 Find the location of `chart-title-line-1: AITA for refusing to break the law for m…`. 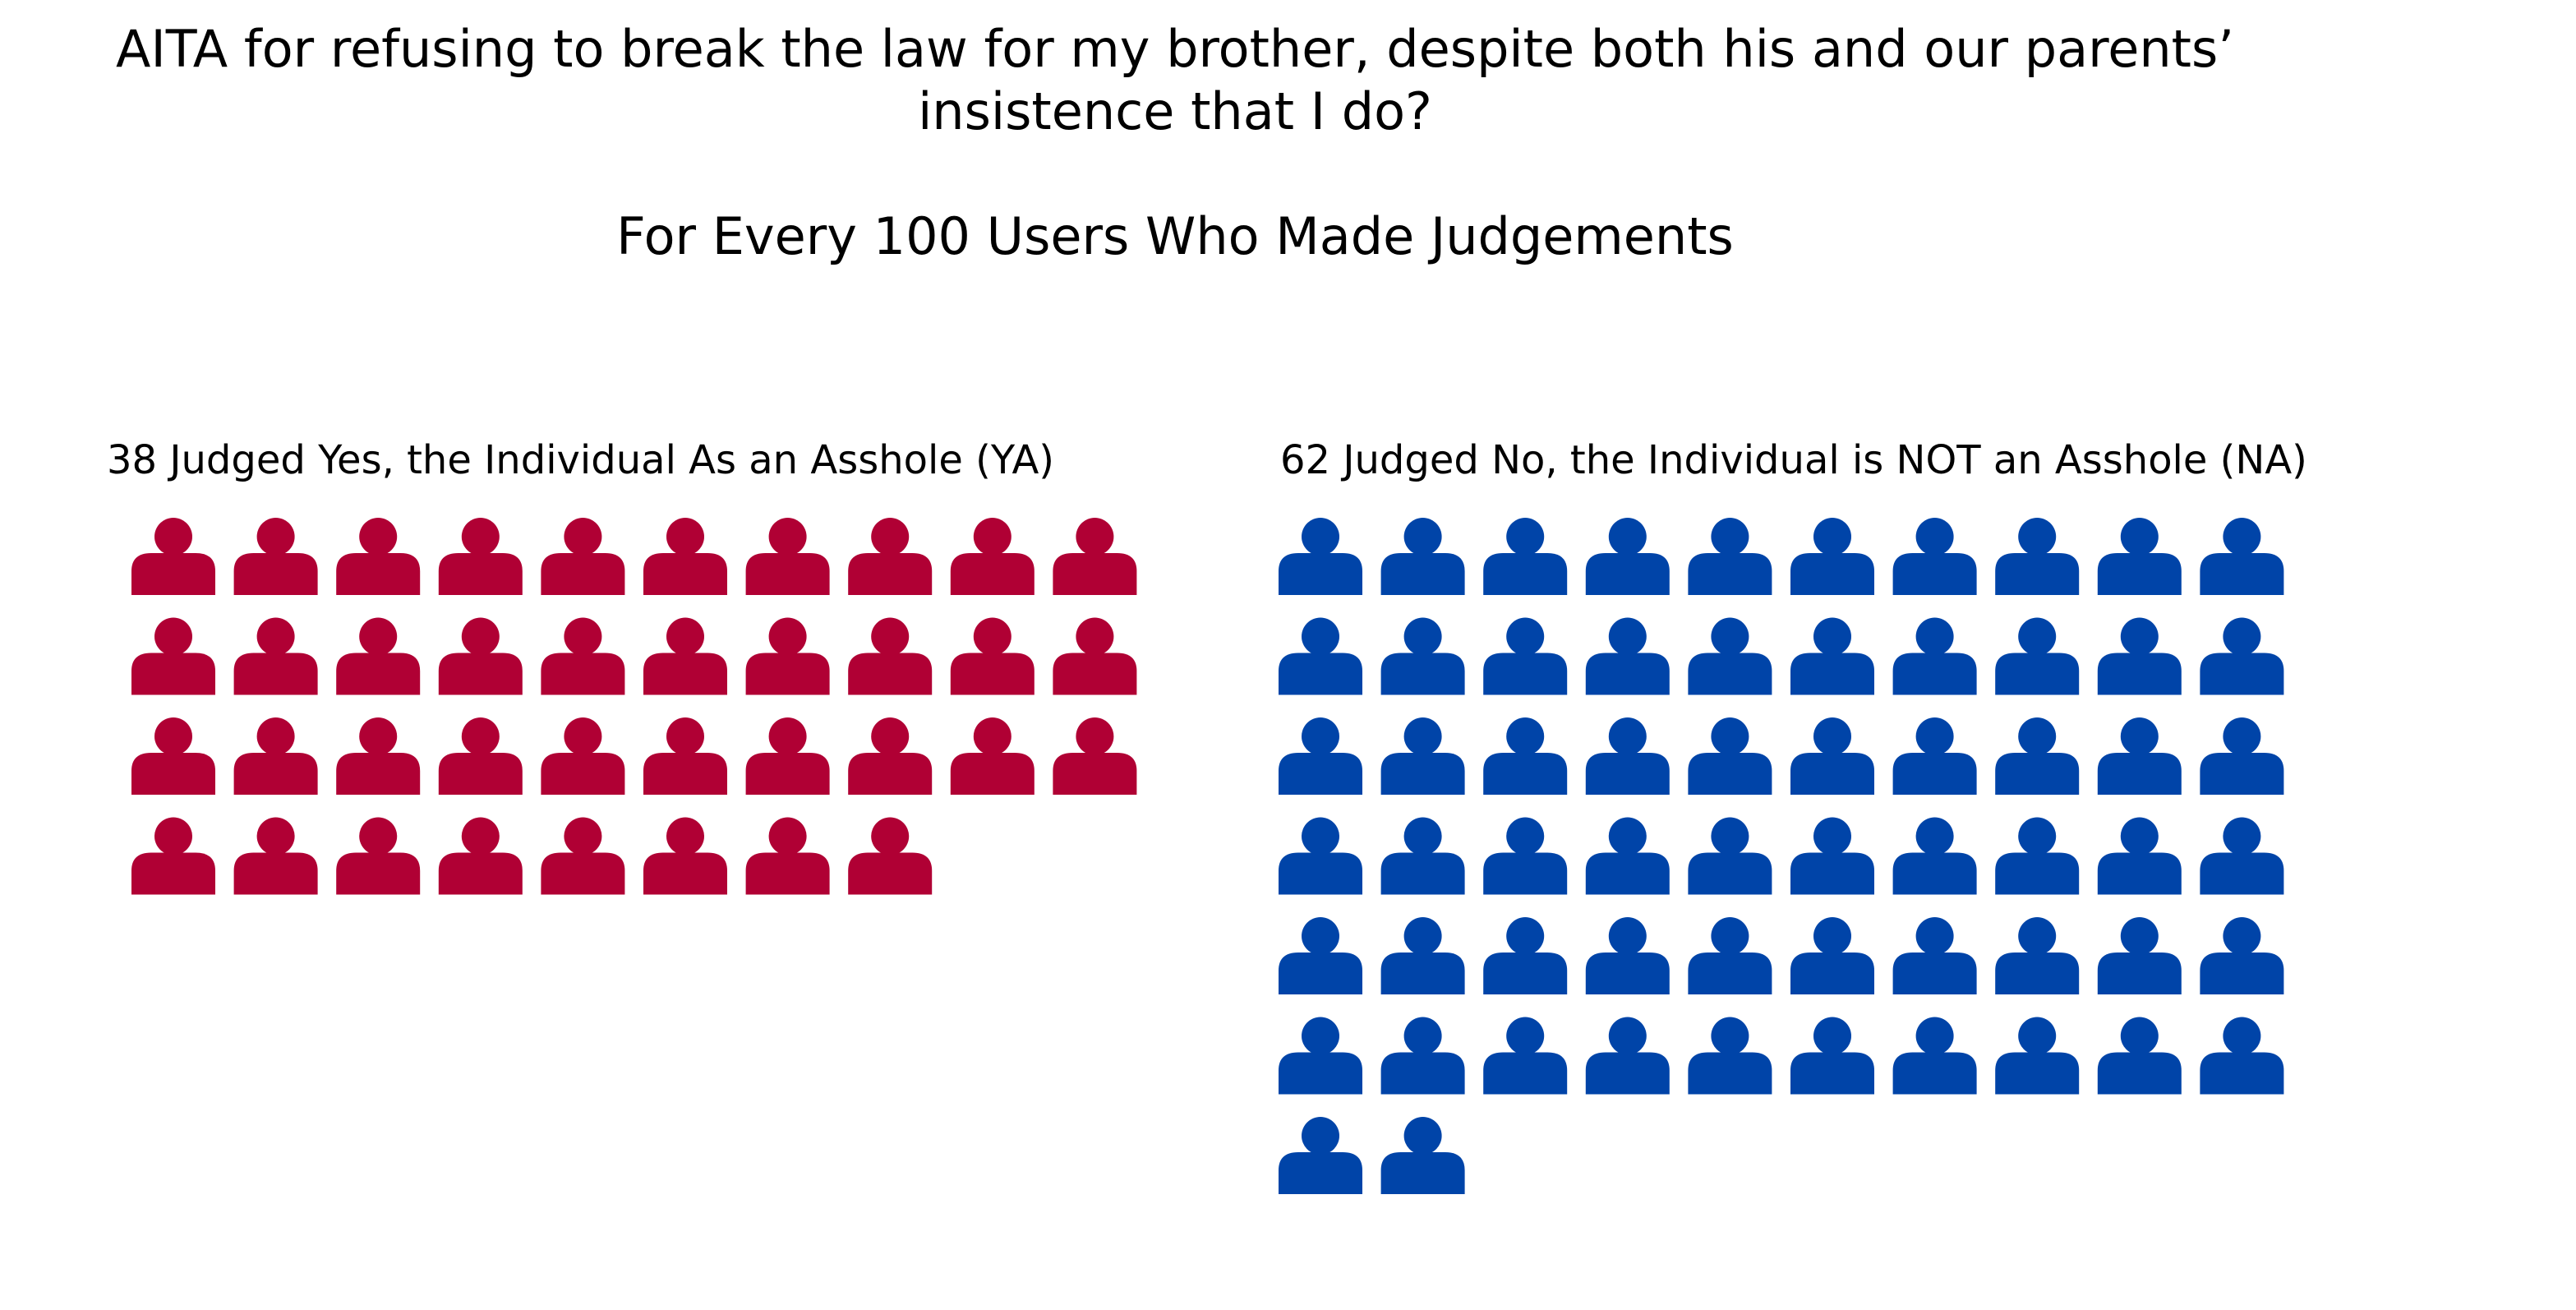

chart-title-line-1: AITA for refusing to break the law for m… is located at coordinates (1175, 49).